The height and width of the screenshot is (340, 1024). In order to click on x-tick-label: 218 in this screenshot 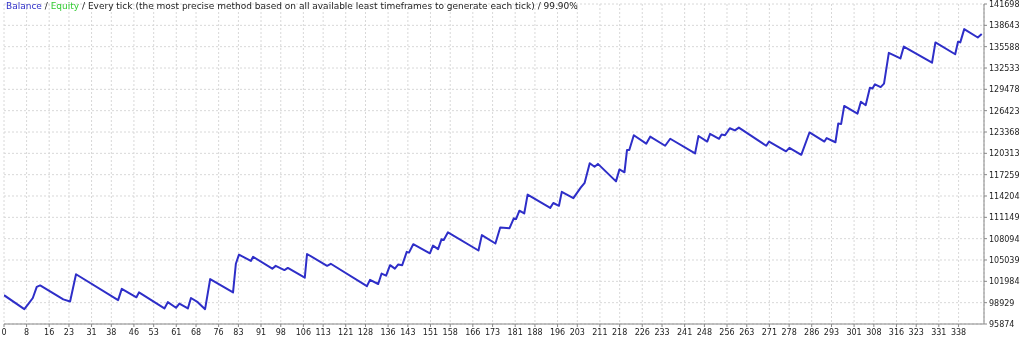, I will do `click(620, 332)`.